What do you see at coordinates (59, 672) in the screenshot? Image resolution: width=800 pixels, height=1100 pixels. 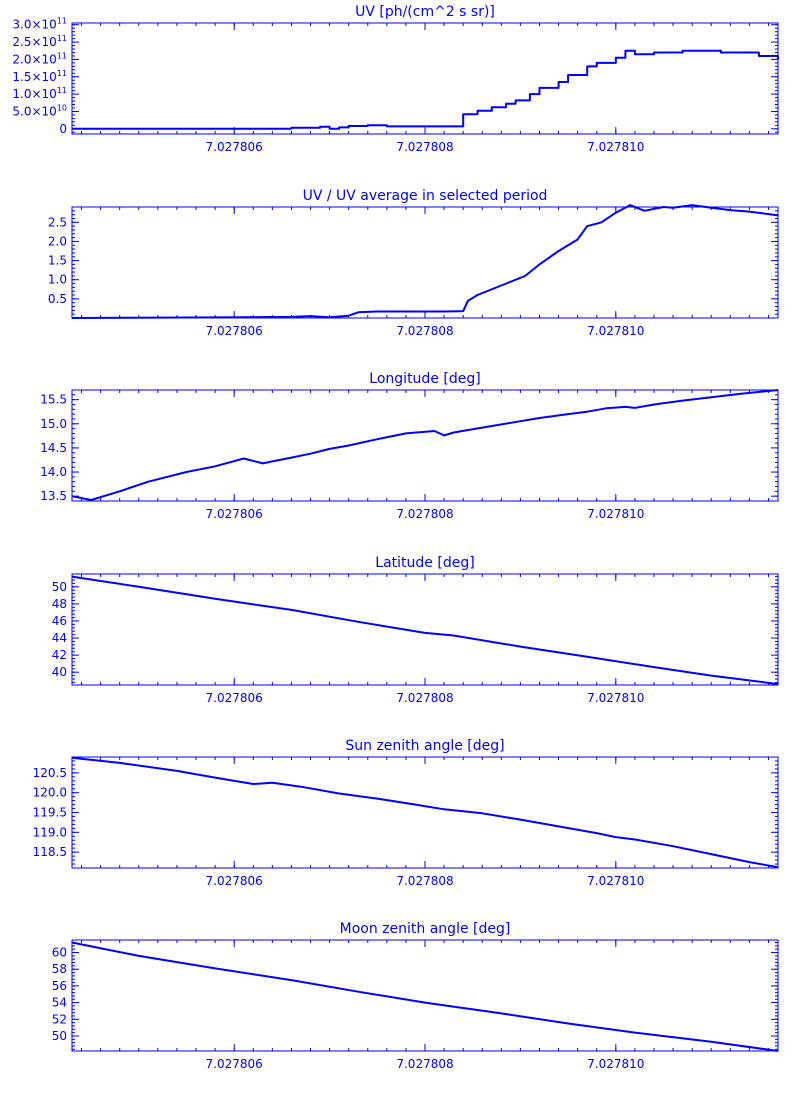 I see `y-tick-label: 40` at bounding box center [59, 672].